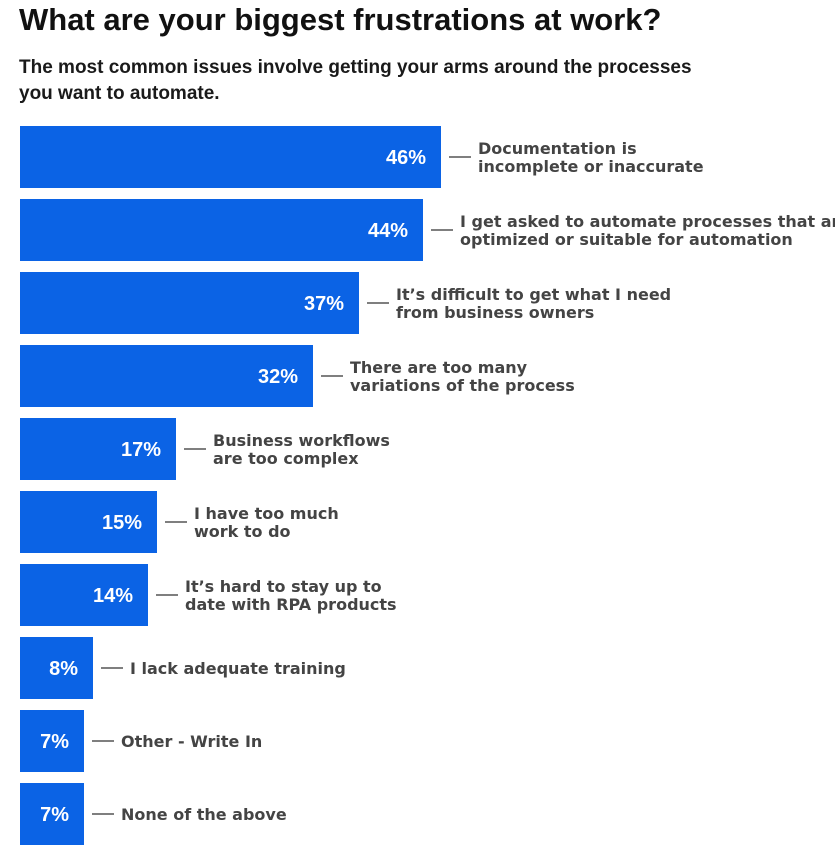 The image size is (835, 863). I want to click on bar-value-label: 14%, so click(113, 596).